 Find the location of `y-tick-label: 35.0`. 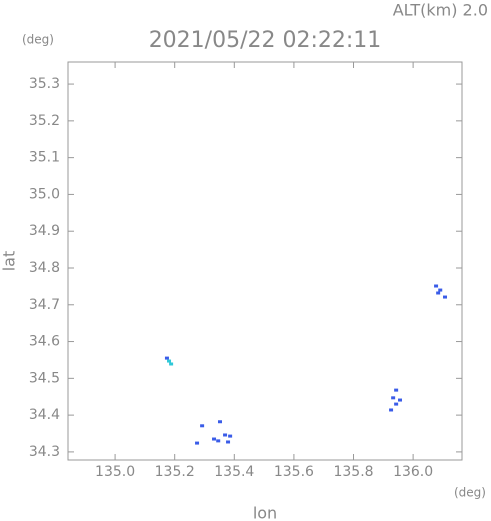

y-tick-label: 35.0 is located at coordinates (44, 194).